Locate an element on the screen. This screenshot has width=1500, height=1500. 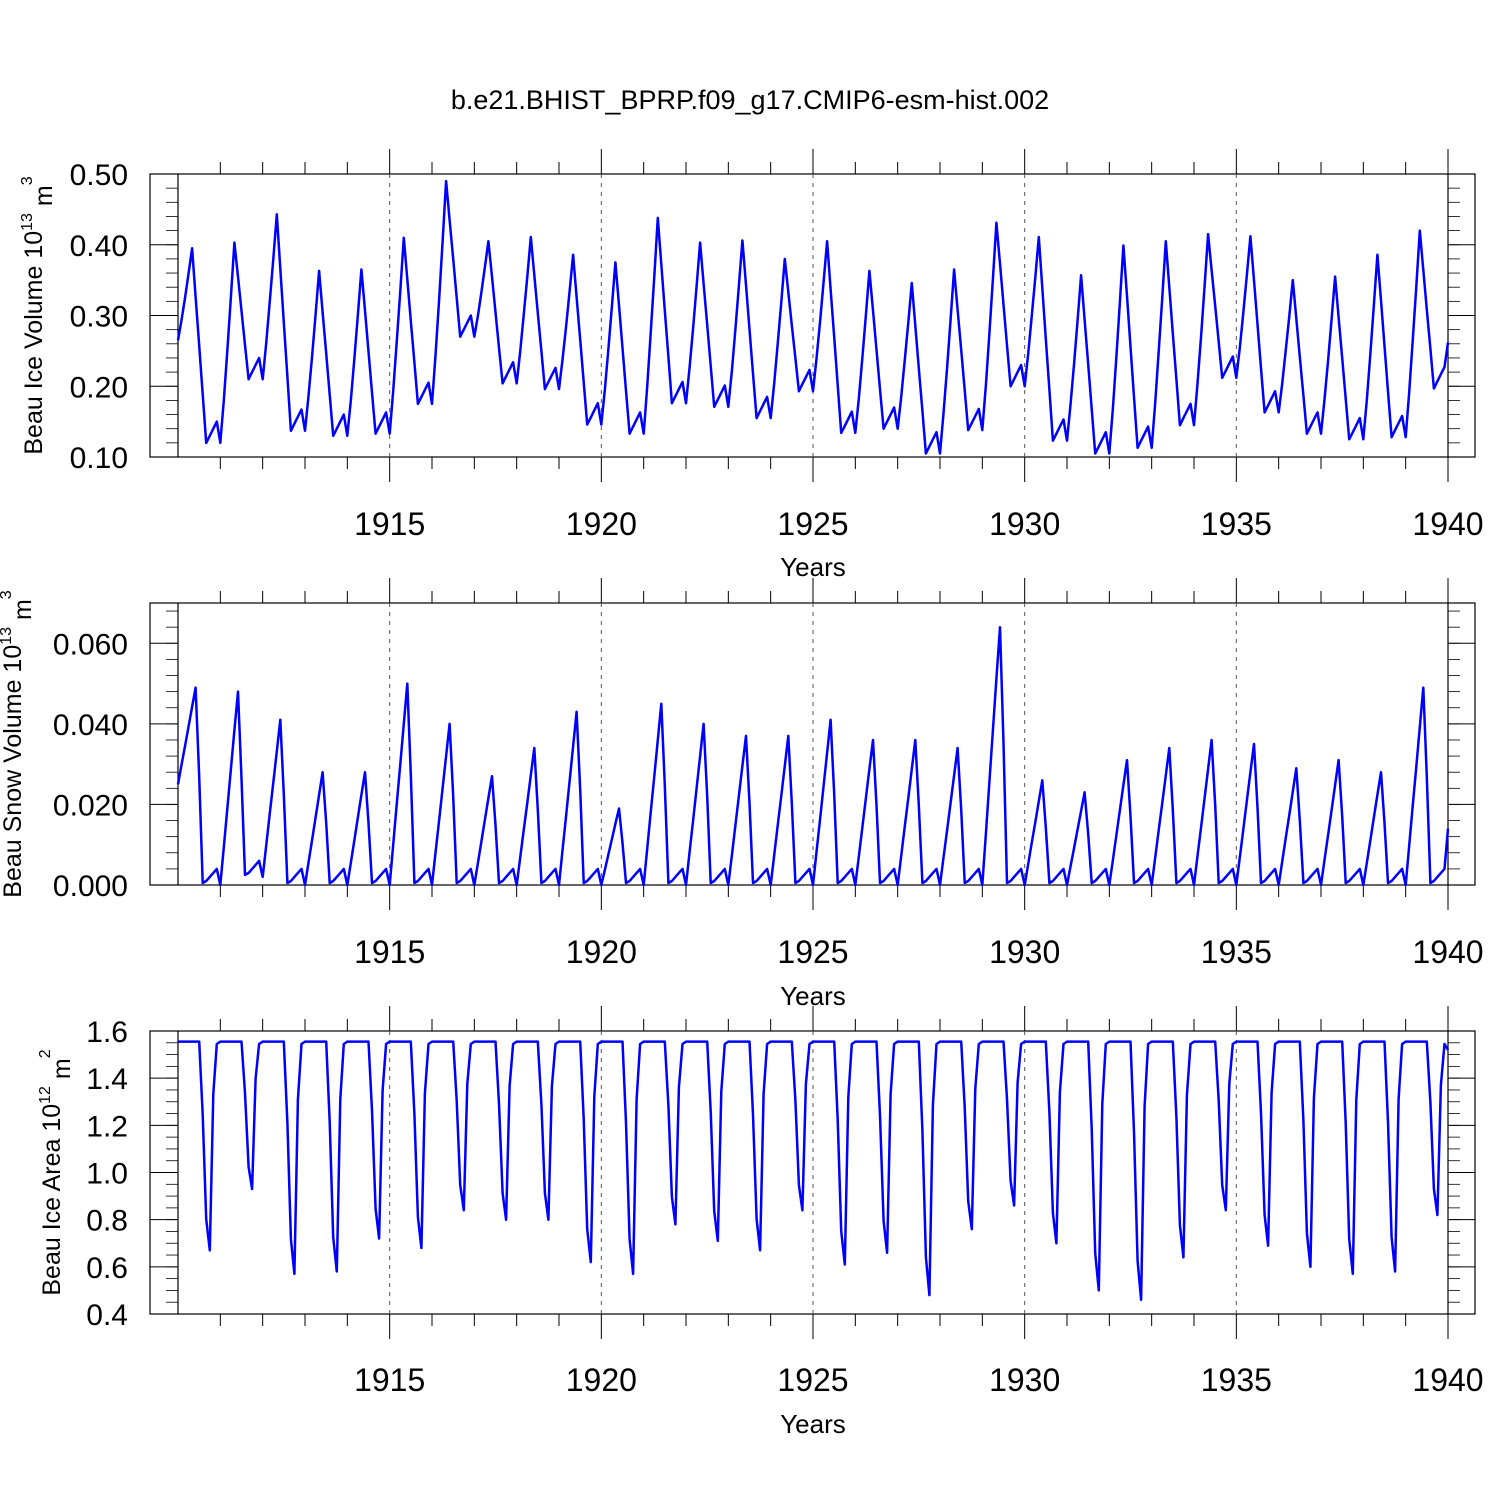
y-tick-label: 1.4 is located at coordinates (107, 1079).